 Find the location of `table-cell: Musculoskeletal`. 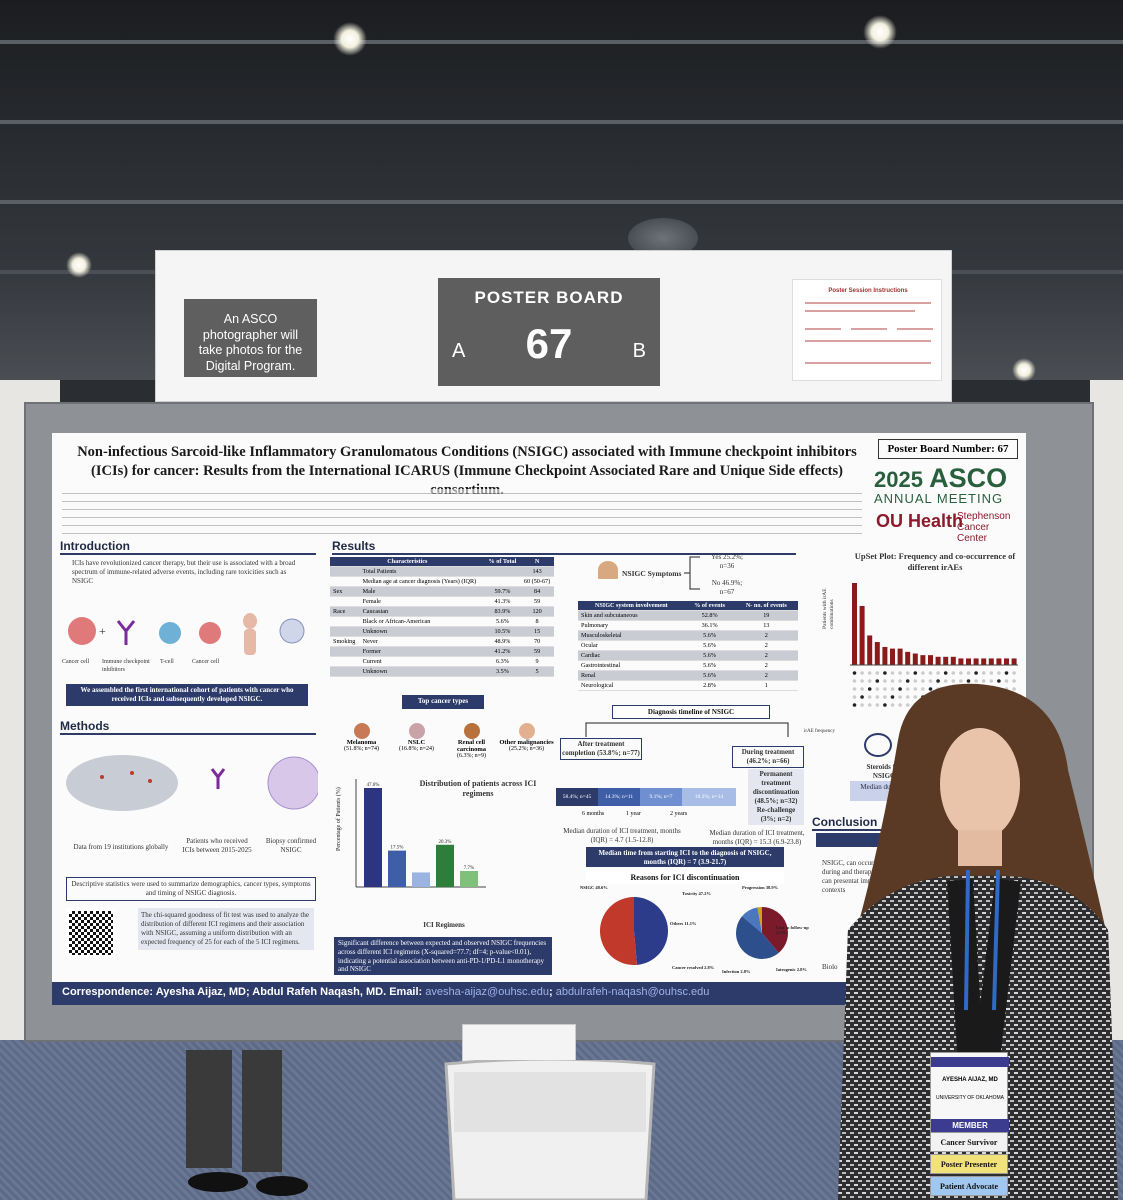

table-cell: Musculoskeletal is located at coordinates (631, 636).